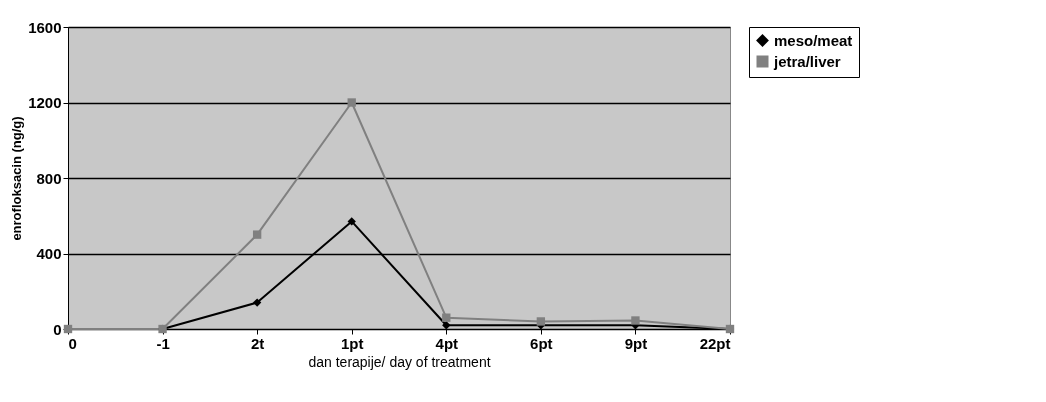 This screenshot has height=402, width=1046. I want to click on x-tick-label: 4pt, so click(447, 343).